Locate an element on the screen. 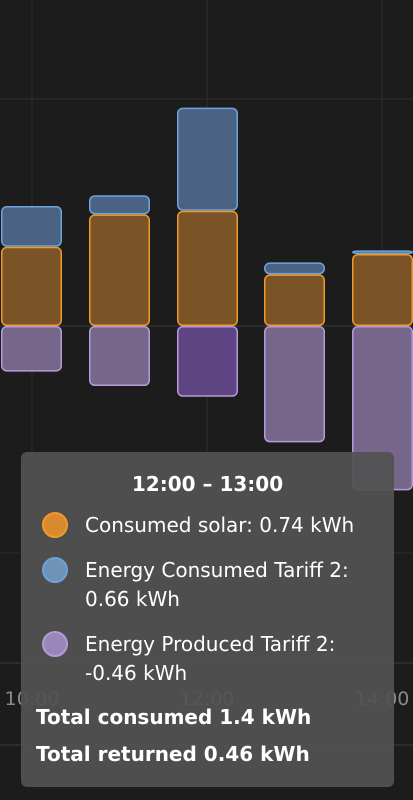 This screenshot has height=800, width=413. energy-consumed-tariff-2-swatch-icon is located at coordinates (55, 570).